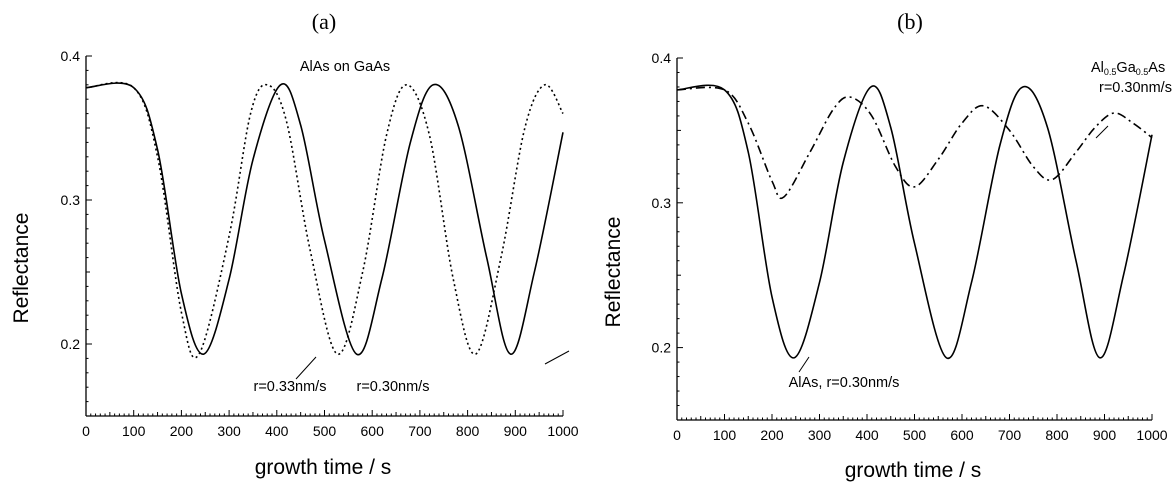 This screenshot has width=1176, height=492. I want to click on chart-title-a: AlAs on GaAs, so click(345, 67).